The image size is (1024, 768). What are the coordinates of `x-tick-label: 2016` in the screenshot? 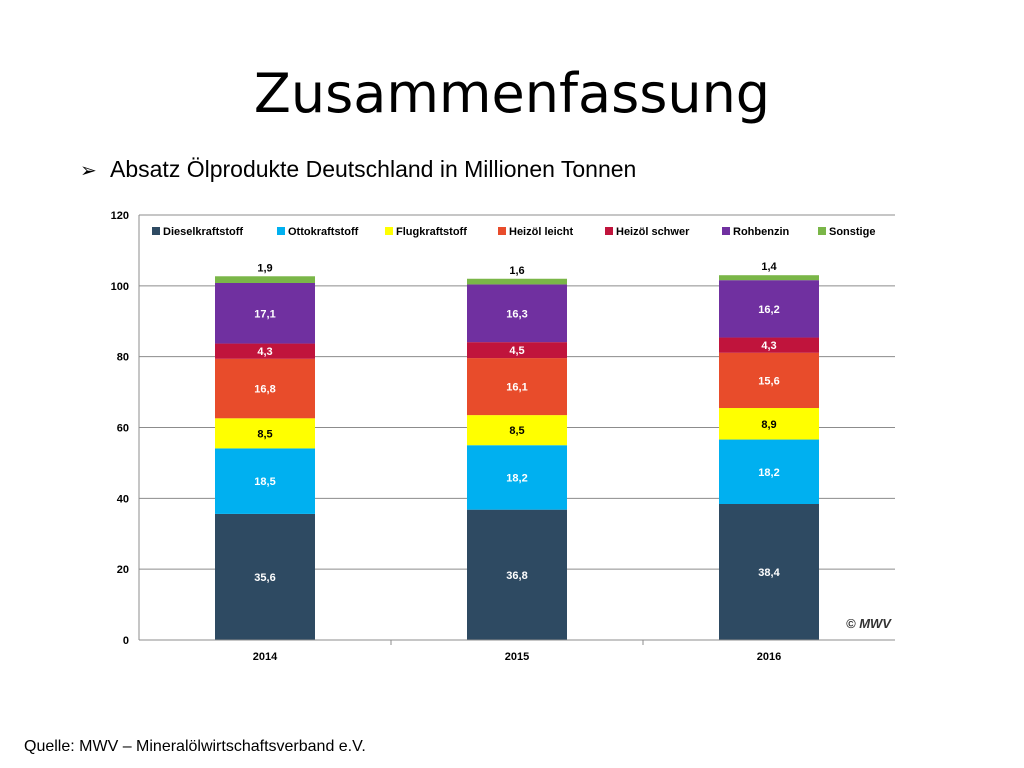 It's located at (769, 657).